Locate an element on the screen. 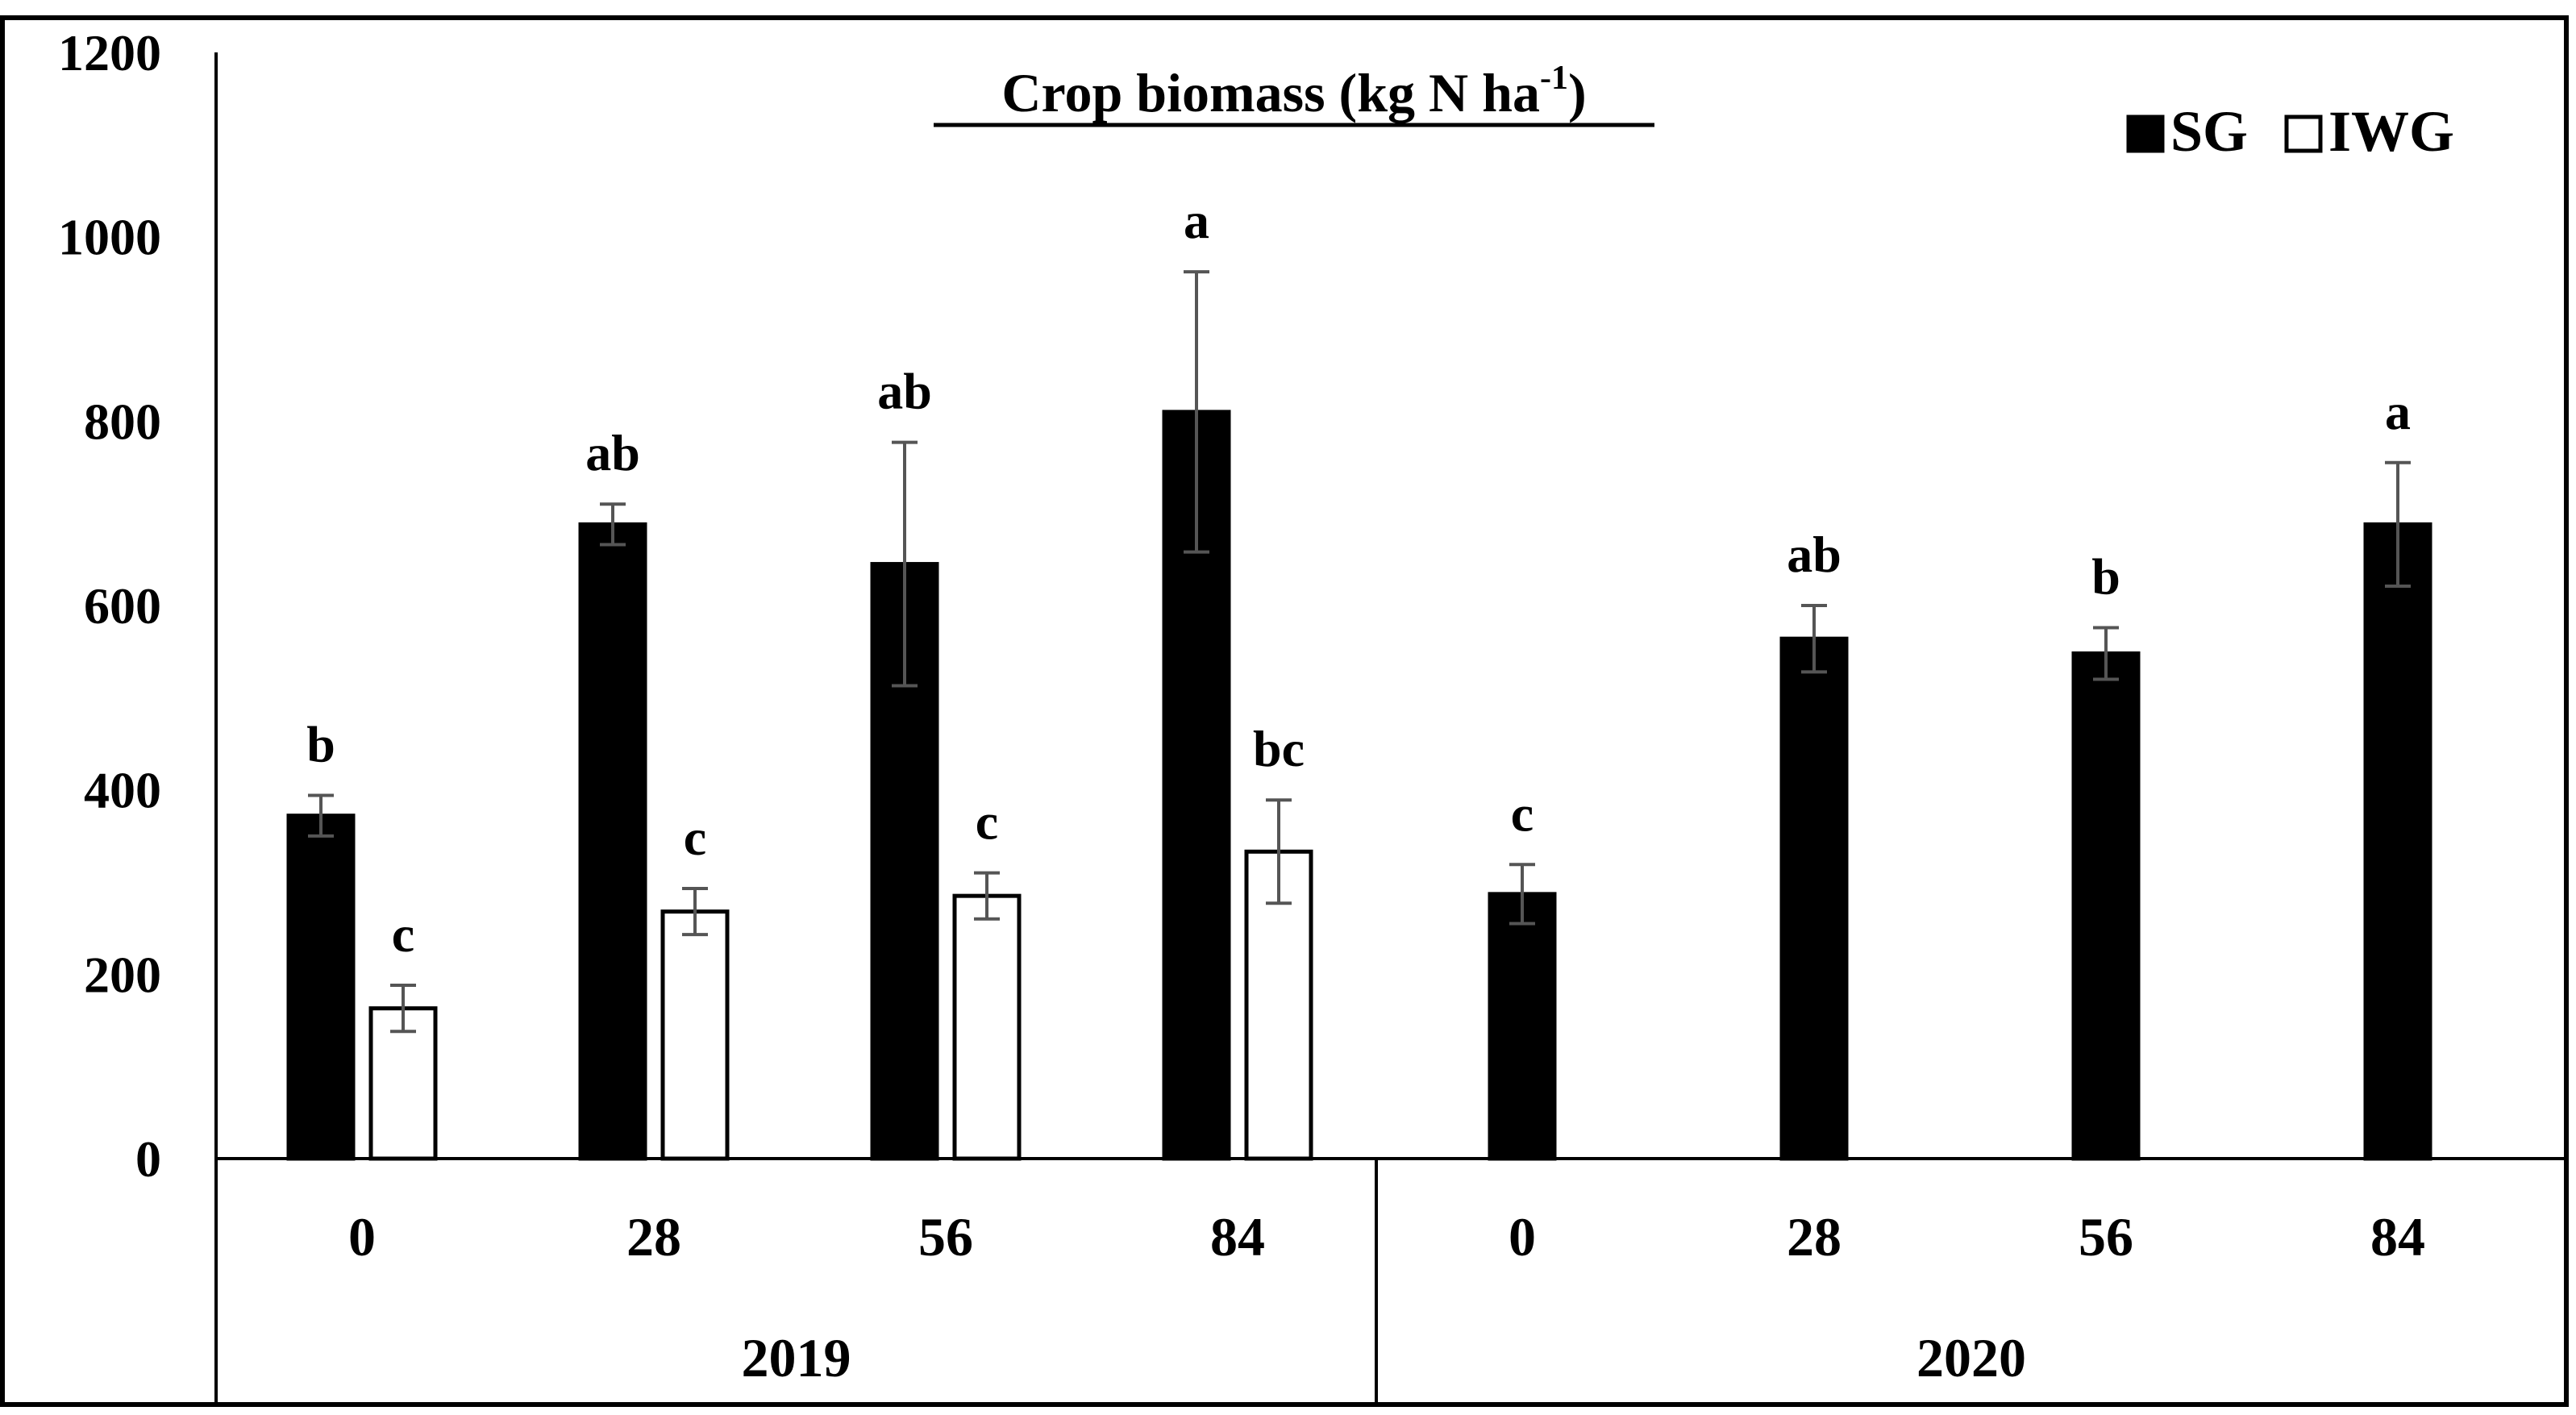  chart-title-close: ) is located at coordinates (1578, 92).